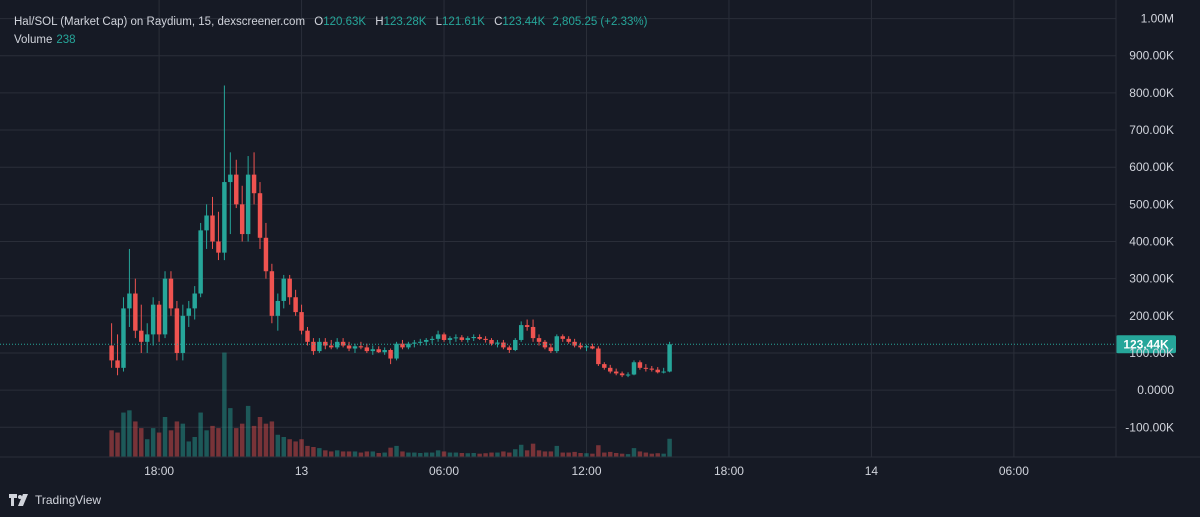 This screenshot has height=517, width=1200. I want to click on last-price-badge, so click(1146, 344).